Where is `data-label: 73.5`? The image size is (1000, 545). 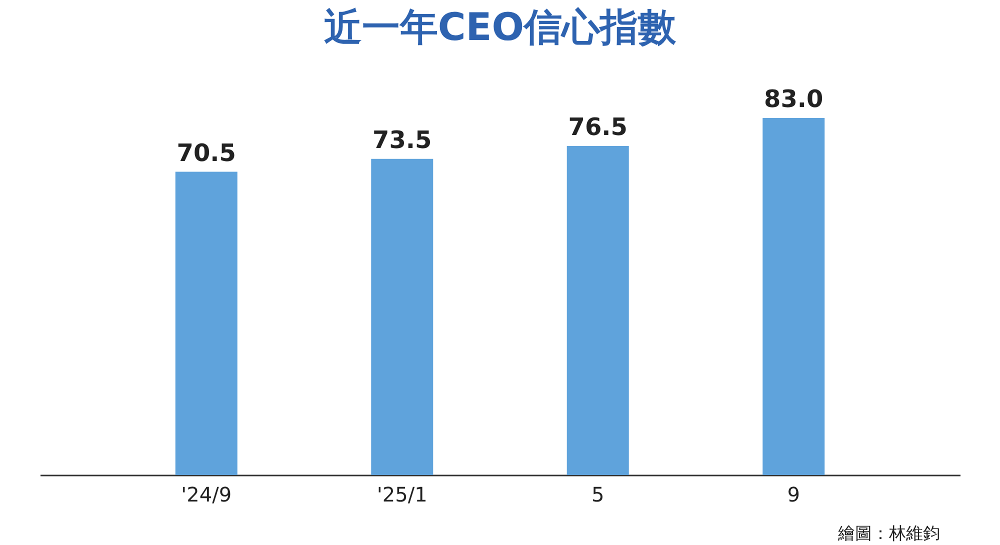
data-label: 73.5 is located at coordinates (402, 140).